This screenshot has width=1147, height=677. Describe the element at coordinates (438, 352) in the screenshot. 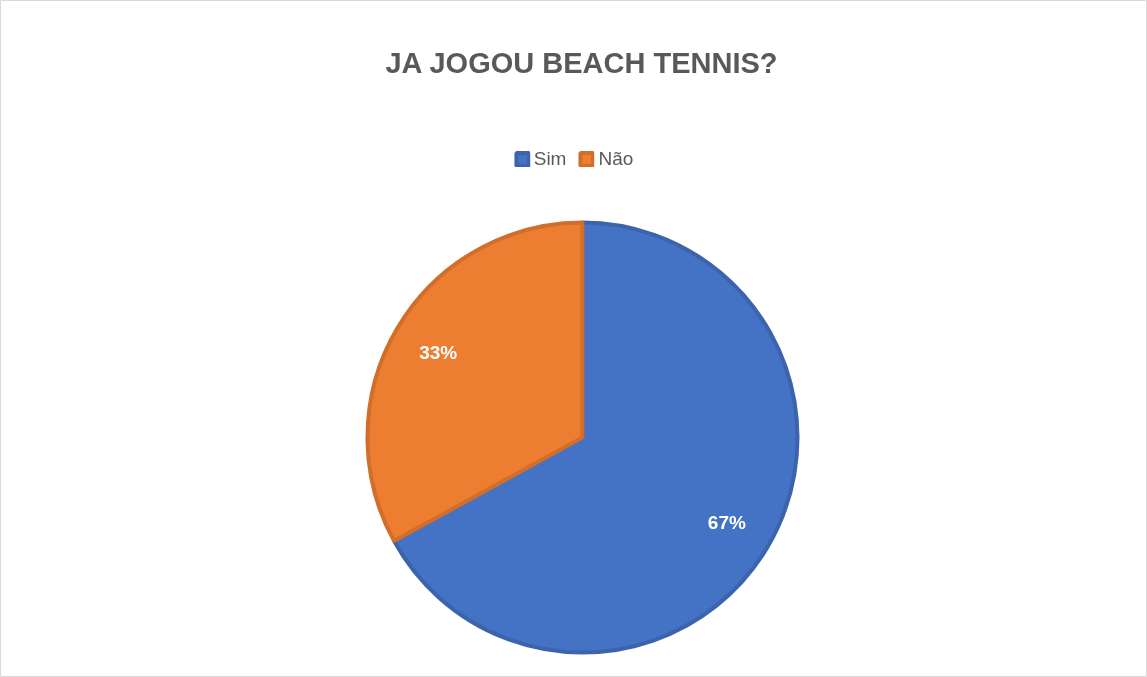

I see `data-label: 33%` at that location.